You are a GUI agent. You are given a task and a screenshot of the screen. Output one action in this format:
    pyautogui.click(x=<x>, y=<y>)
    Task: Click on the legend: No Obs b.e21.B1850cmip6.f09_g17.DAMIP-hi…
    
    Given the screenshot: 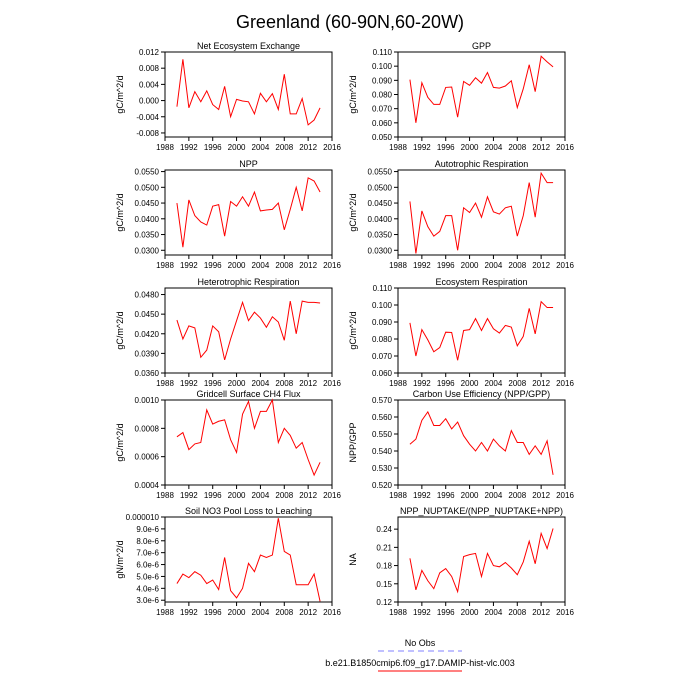 What is the action you would take?
    pyautogui.click(x=420, y=655)
    